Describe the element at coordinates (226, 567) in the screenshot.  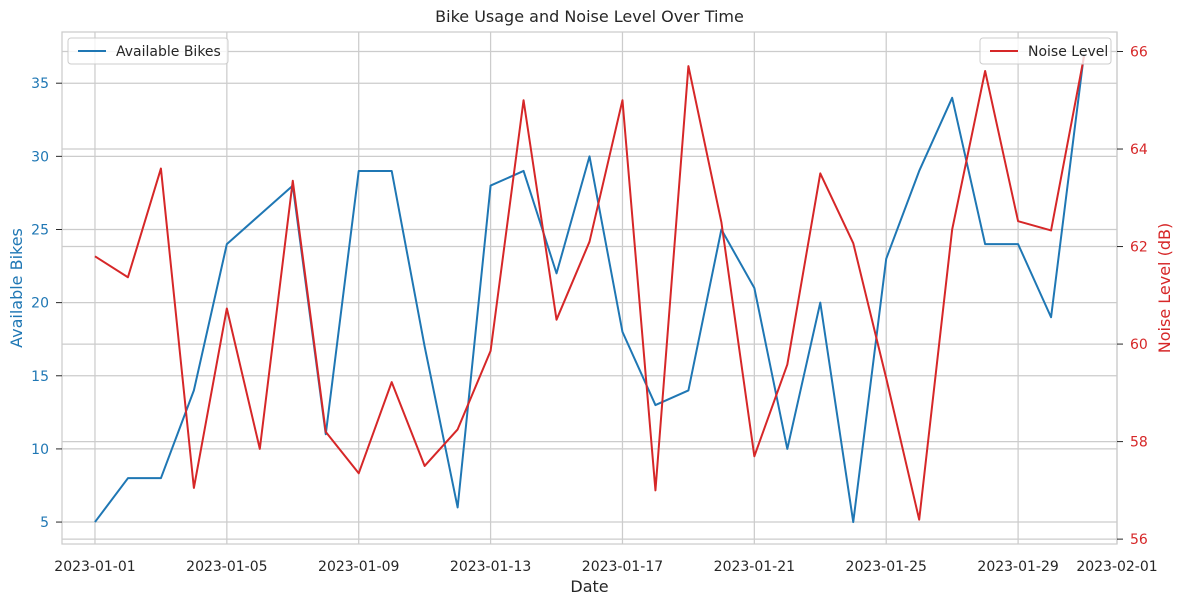
I see `x-tick-label: 2023-01-05` at that location.